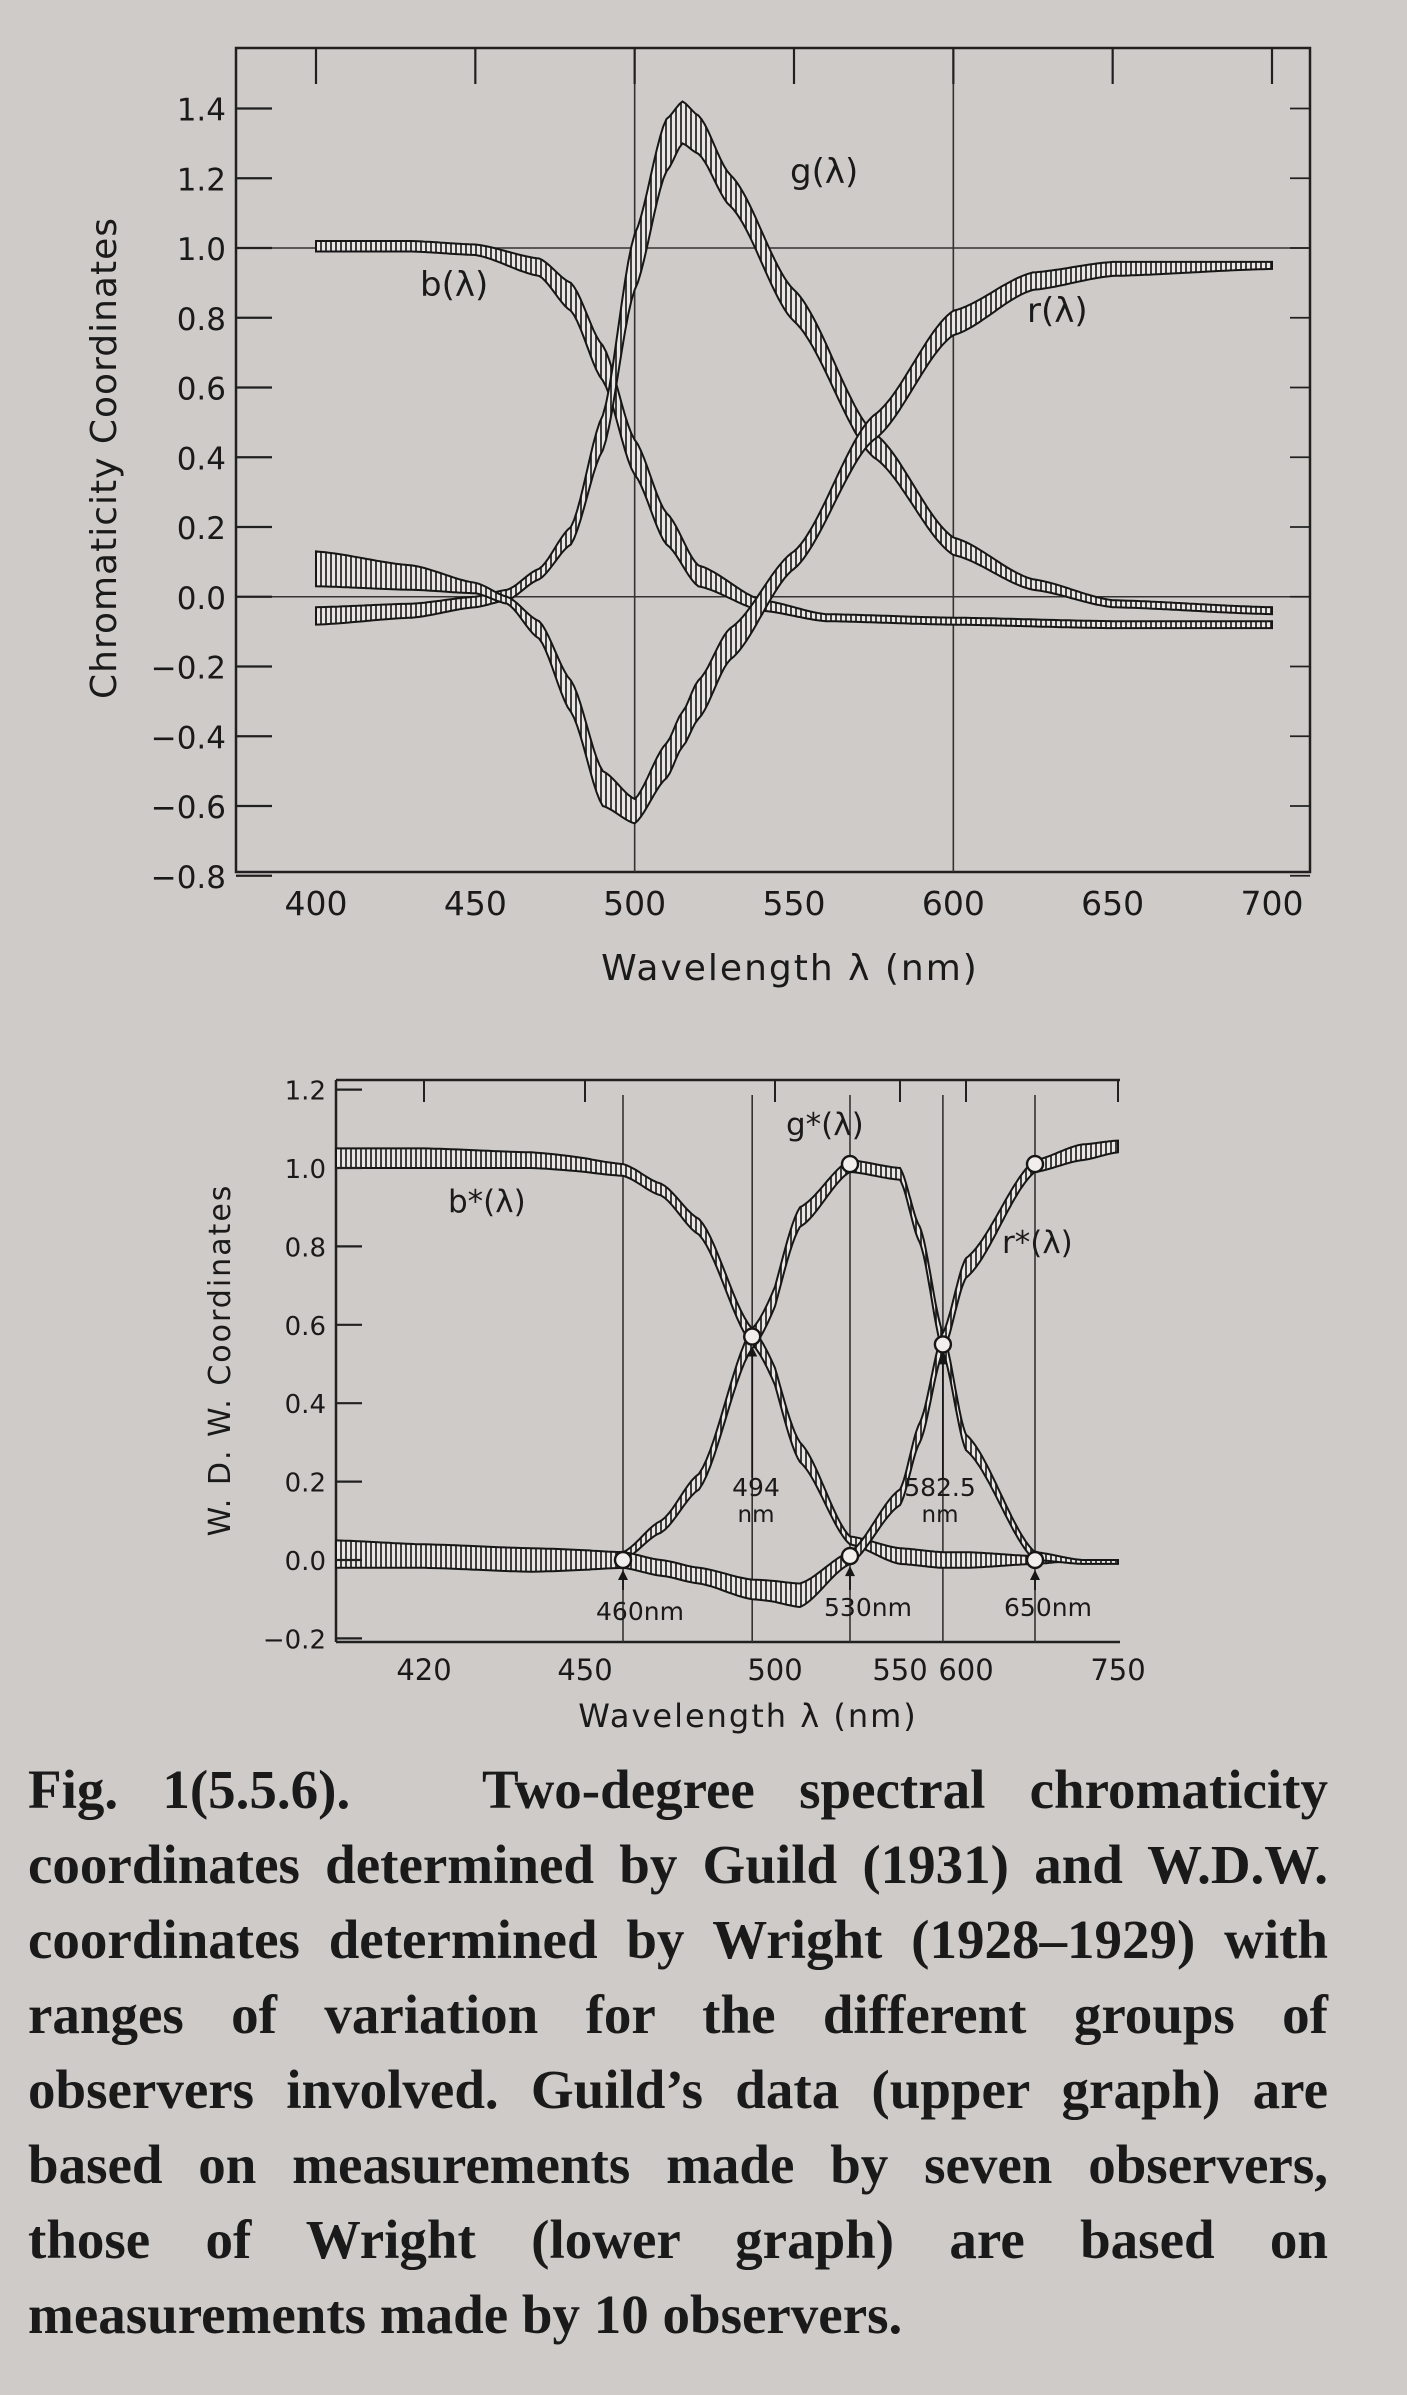  What do you see at coordinates (188, 808) in the screenshot?
I see `upper-y-tick-label: −0.6` at bounding box center [188, 808].